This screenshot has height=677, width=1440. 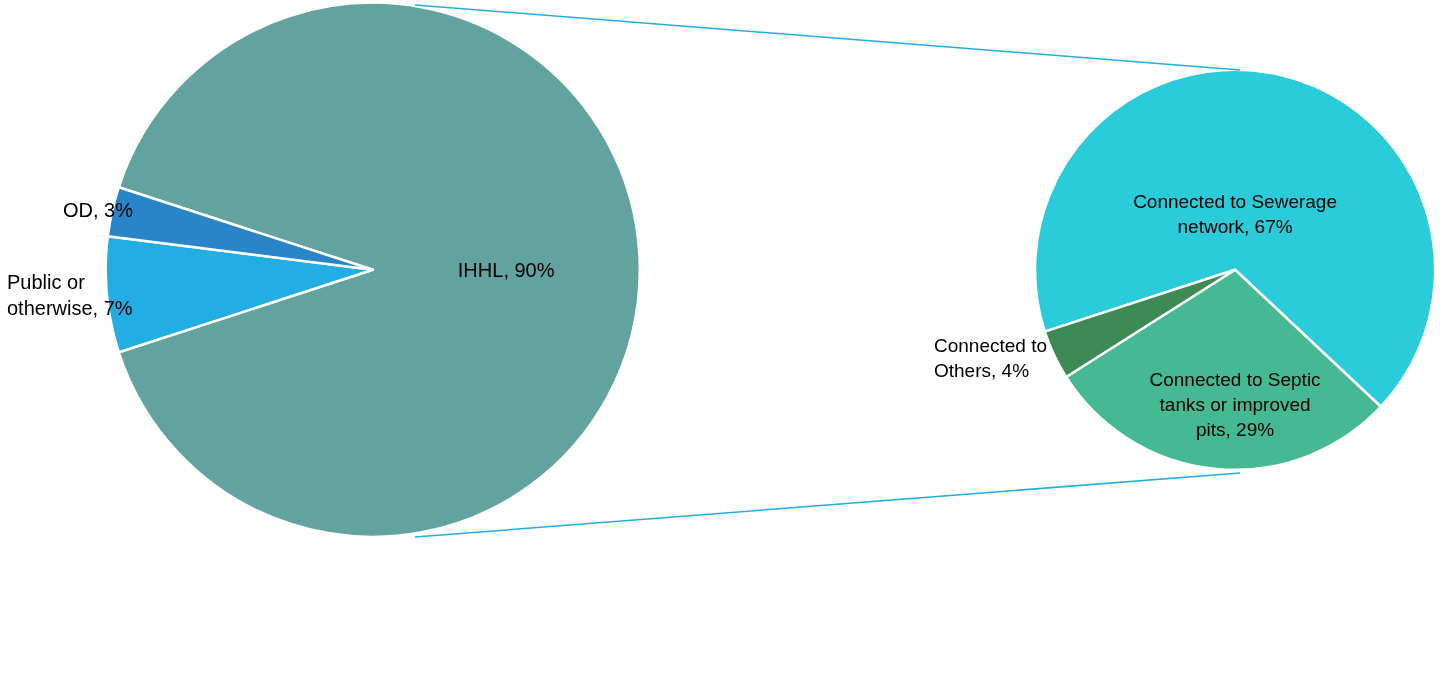 I want to click on slice-label: IHHL, 90%, so click(x=506, y=269).